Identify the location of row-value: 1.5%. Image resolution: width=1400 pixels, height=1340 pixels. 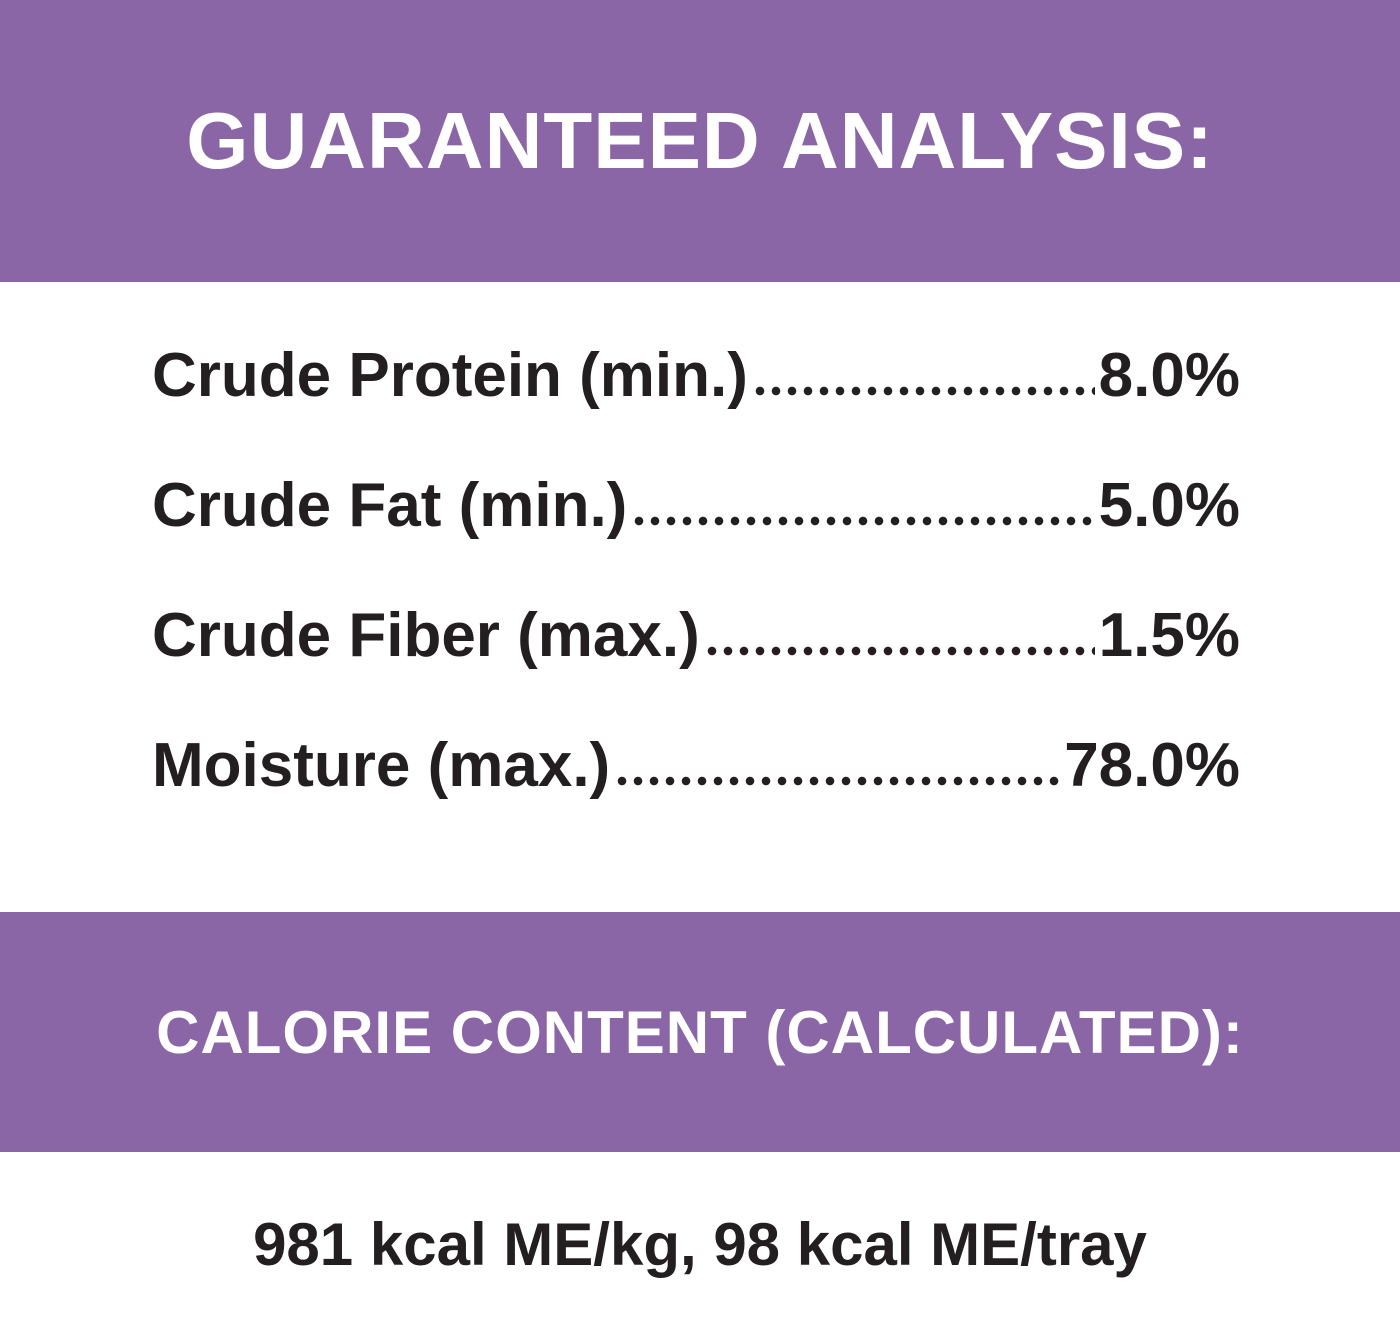
(1169, 635).